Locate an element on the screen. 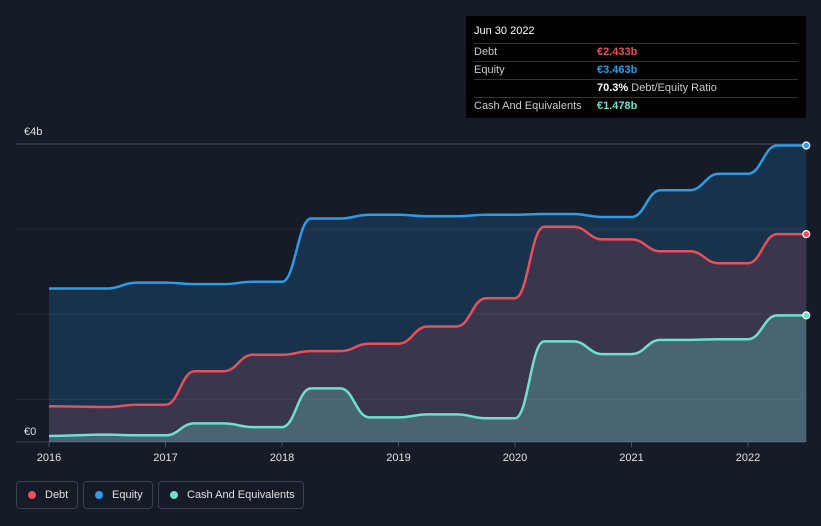  legend-equity-label: Equity is located at coordinates (127, 495).